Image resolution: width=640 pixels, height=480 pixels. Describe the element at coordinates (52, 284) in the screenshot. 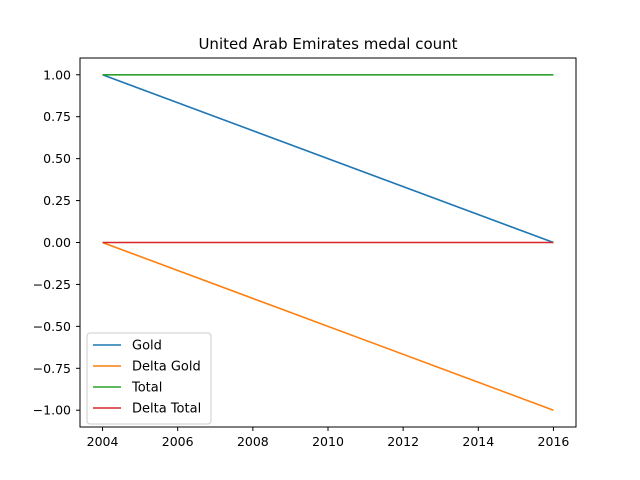

I see `y-tick-label: −0.25` at that location.